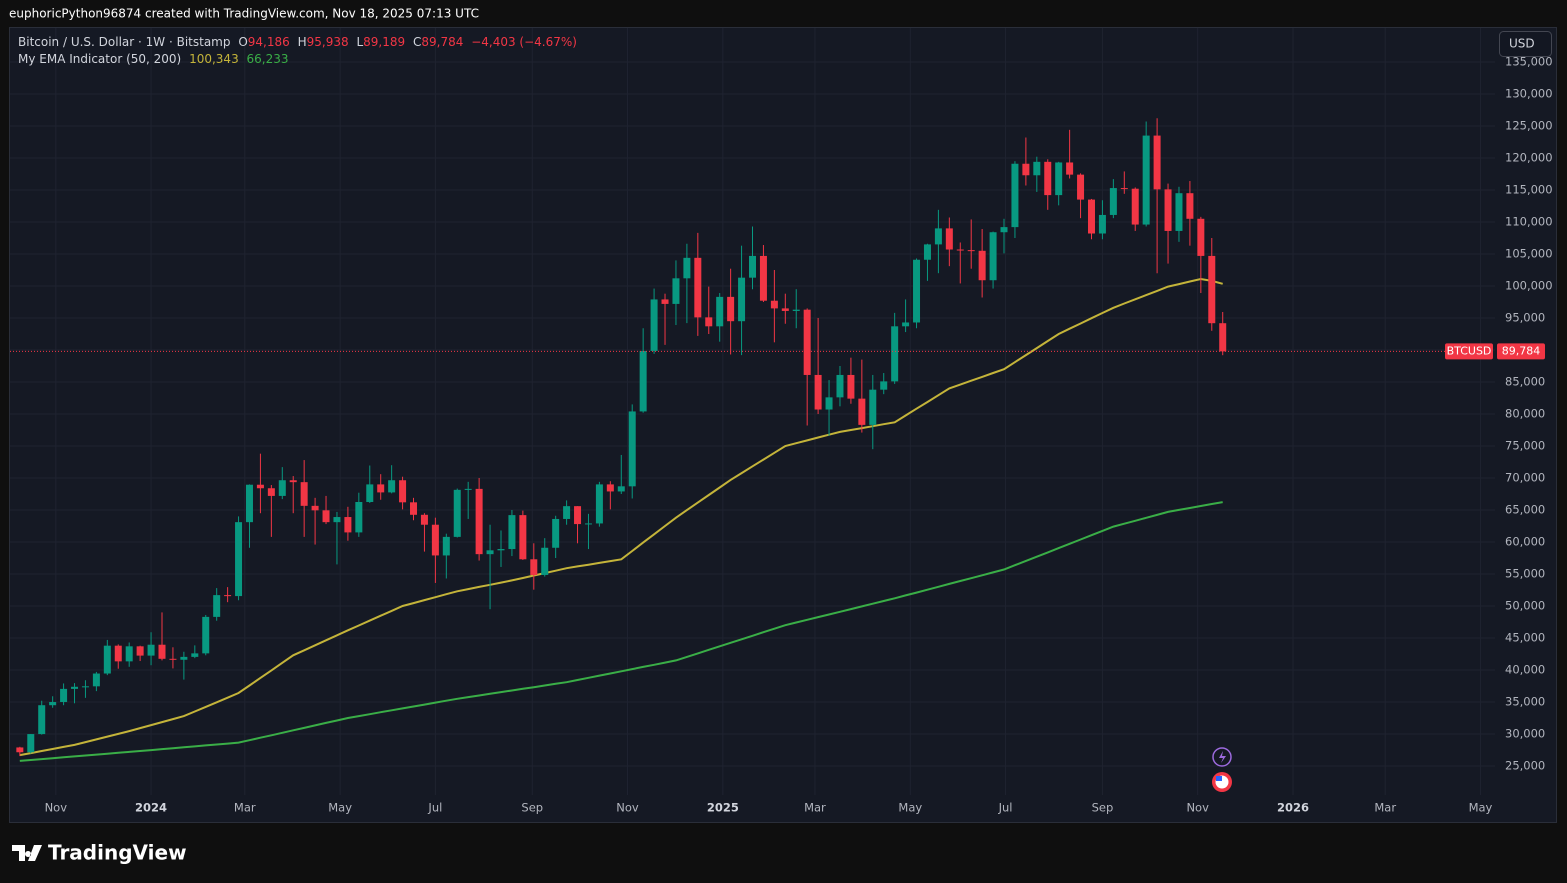  I want to click on x-tick-label: Jul, so click(1005, 808).